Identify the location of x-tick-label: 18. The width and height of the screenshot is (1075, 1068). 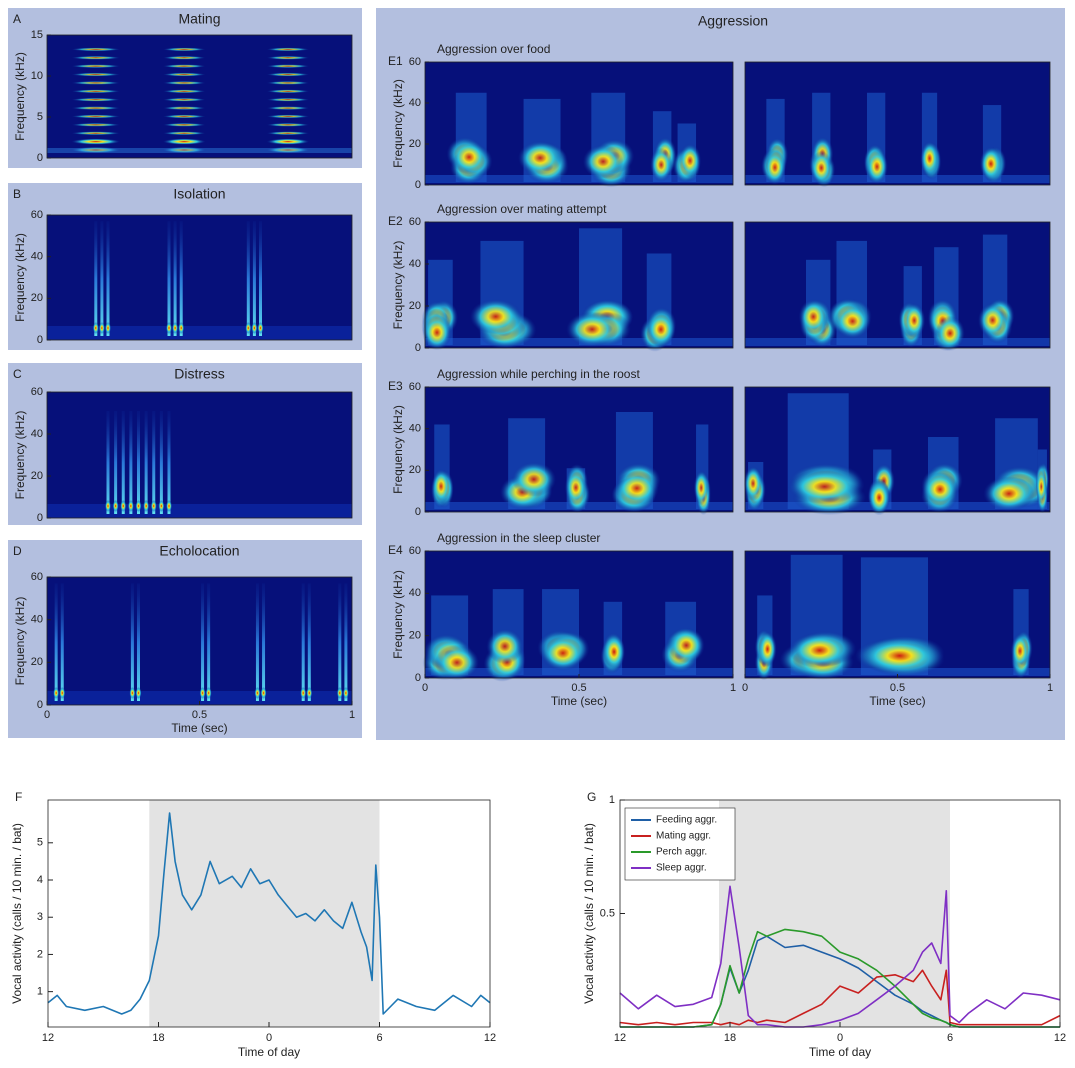
(730, 1038).